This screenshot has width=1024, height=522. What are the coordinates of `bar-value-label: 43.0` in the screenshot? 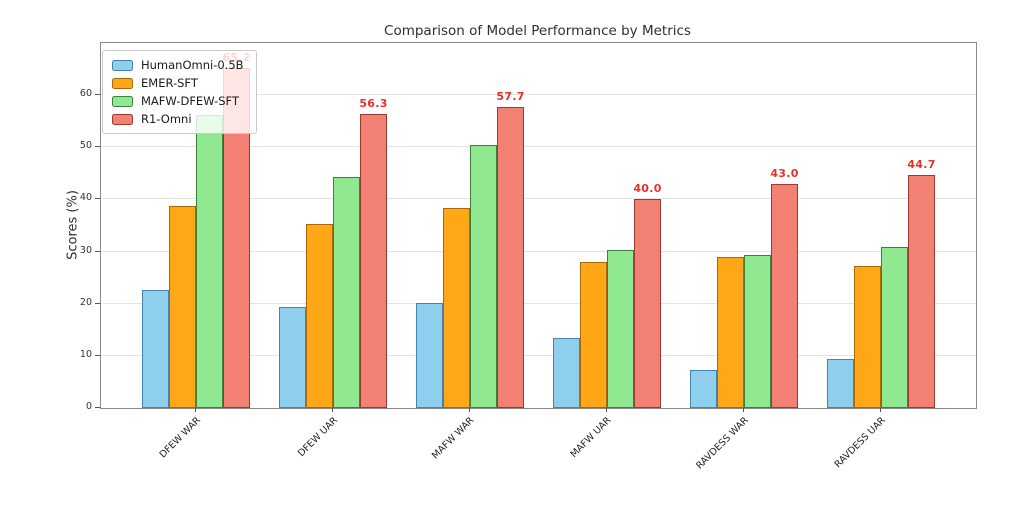 It's located at (784, 173).